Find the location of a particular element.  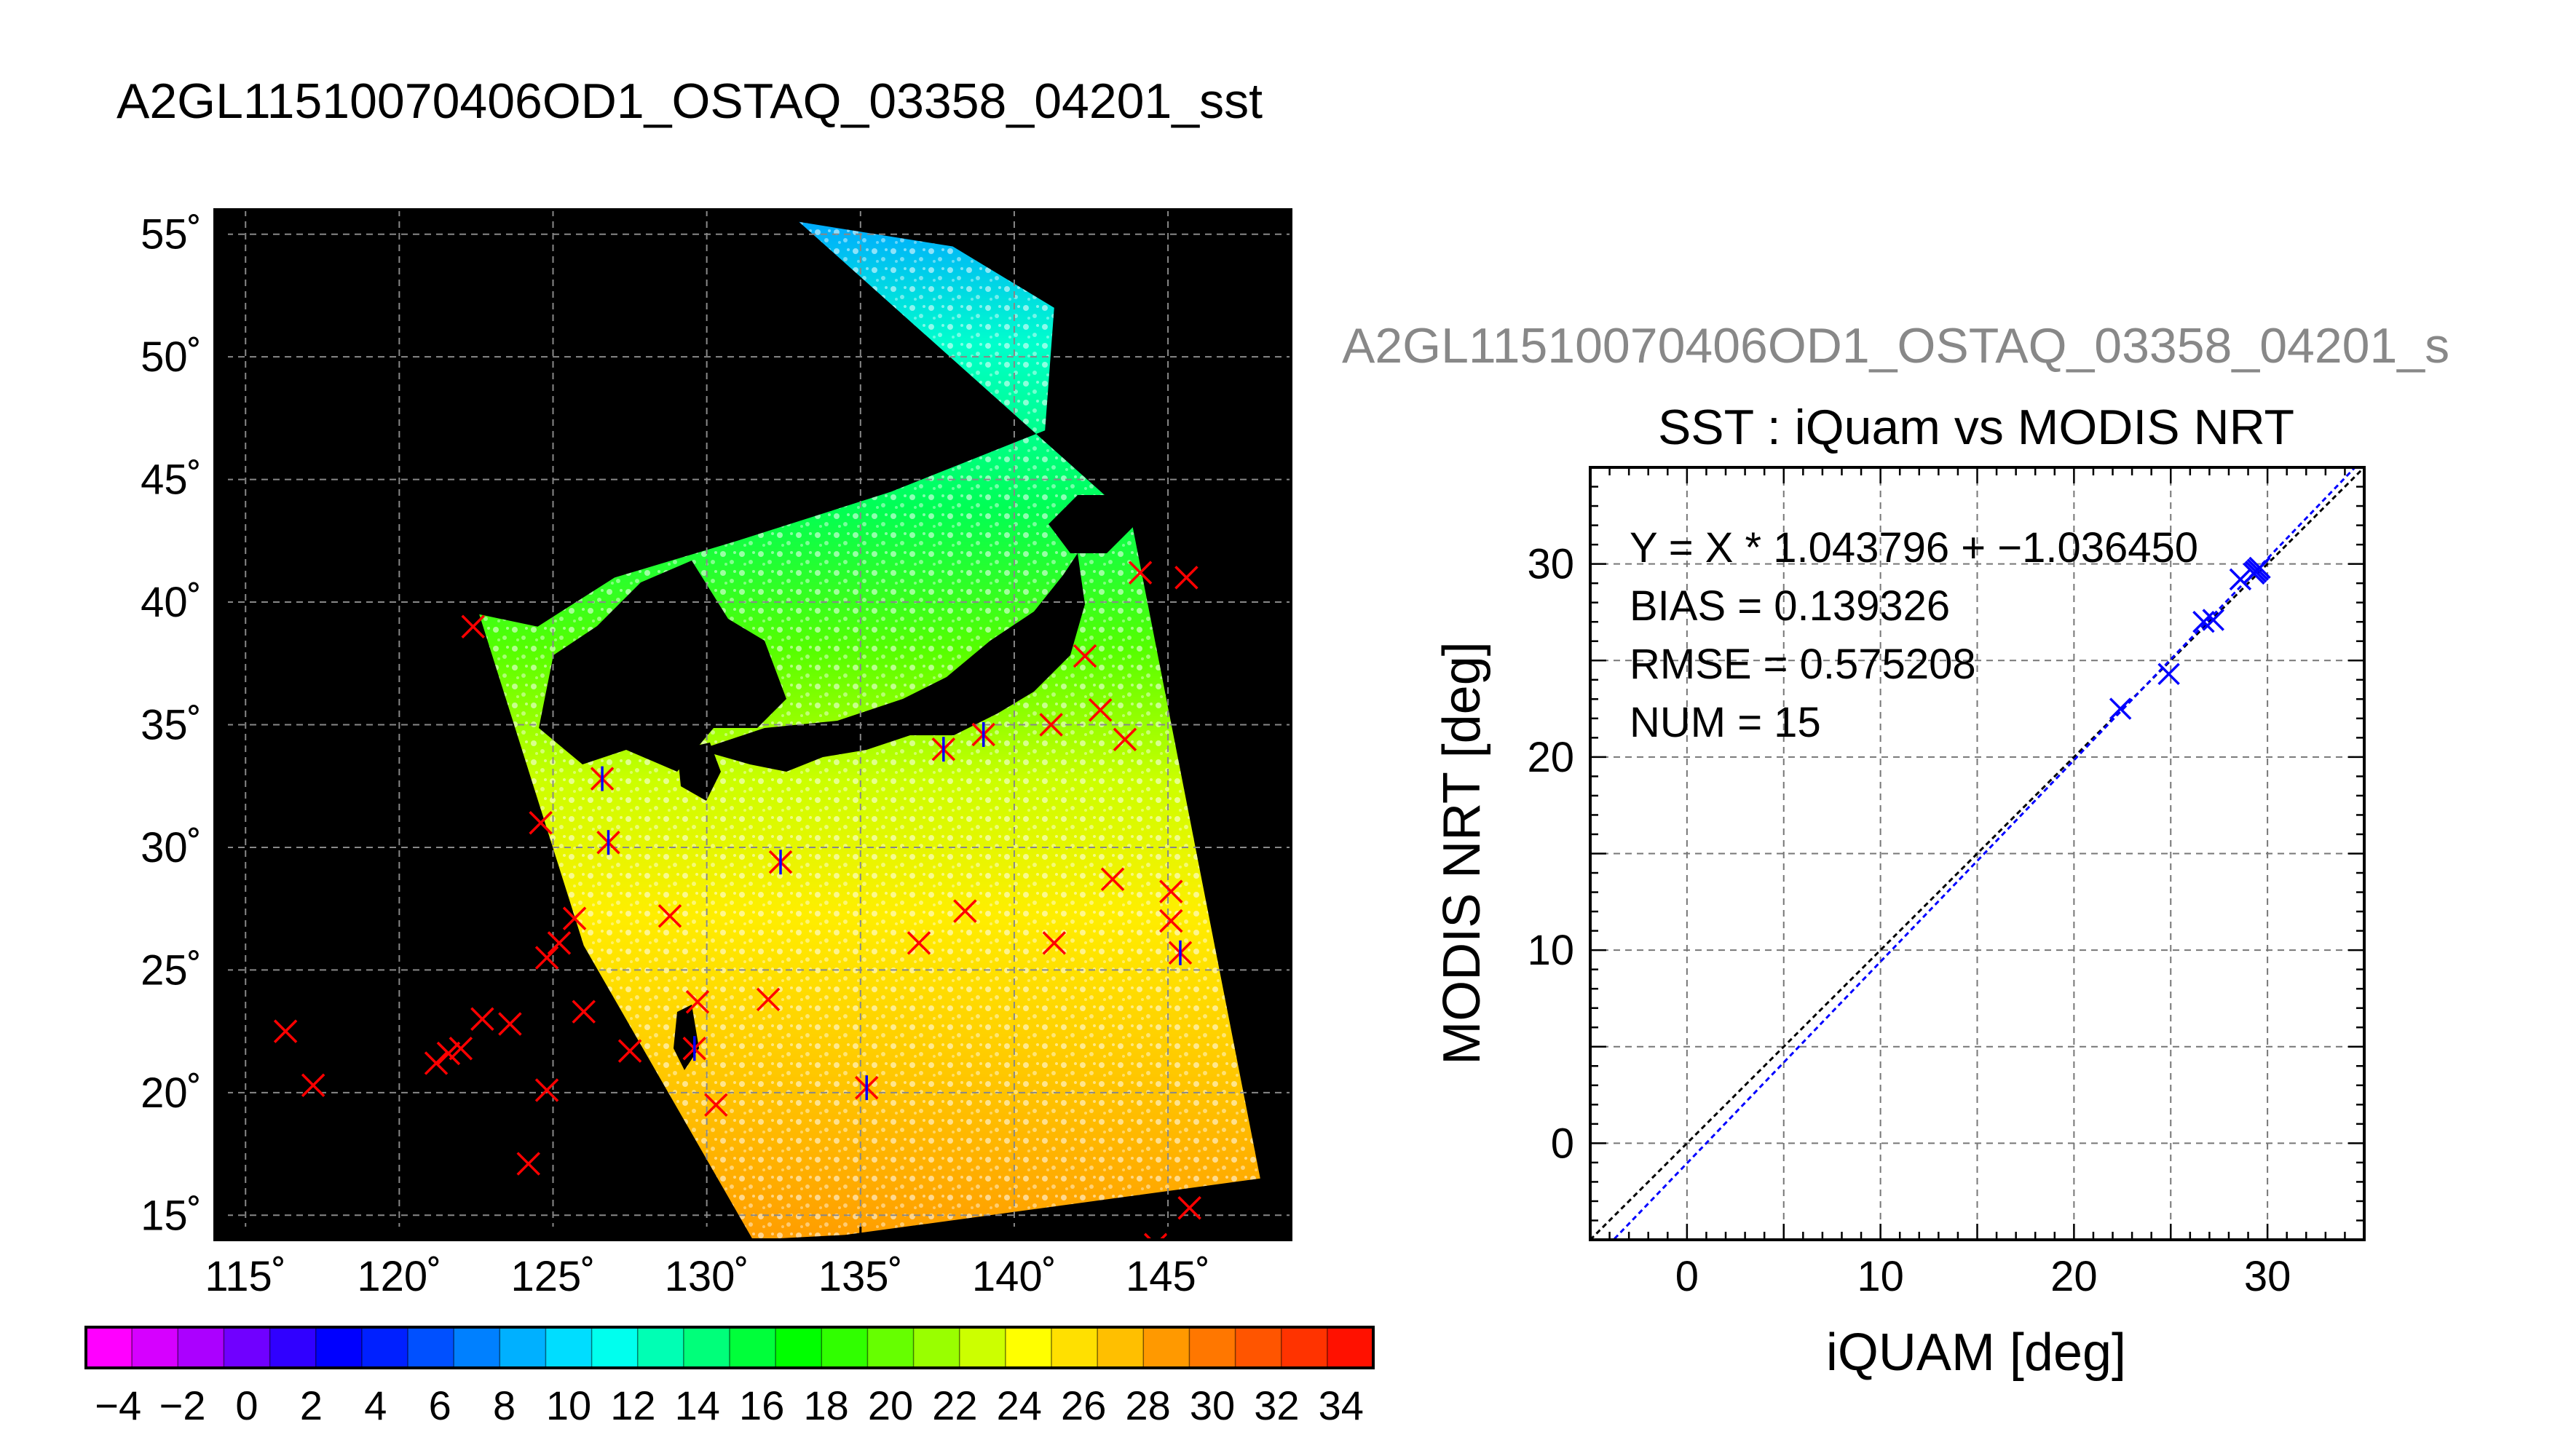

figure-title: A2GL11510070406OD1_OSTAQ_03358_04201_sst is located at coordinates (690, 101).